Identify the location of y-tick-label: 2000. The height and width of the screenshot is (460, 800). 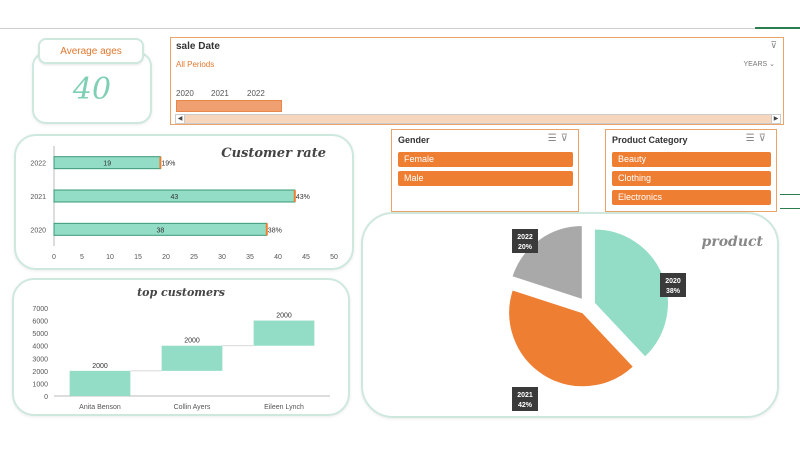
(40, 372).